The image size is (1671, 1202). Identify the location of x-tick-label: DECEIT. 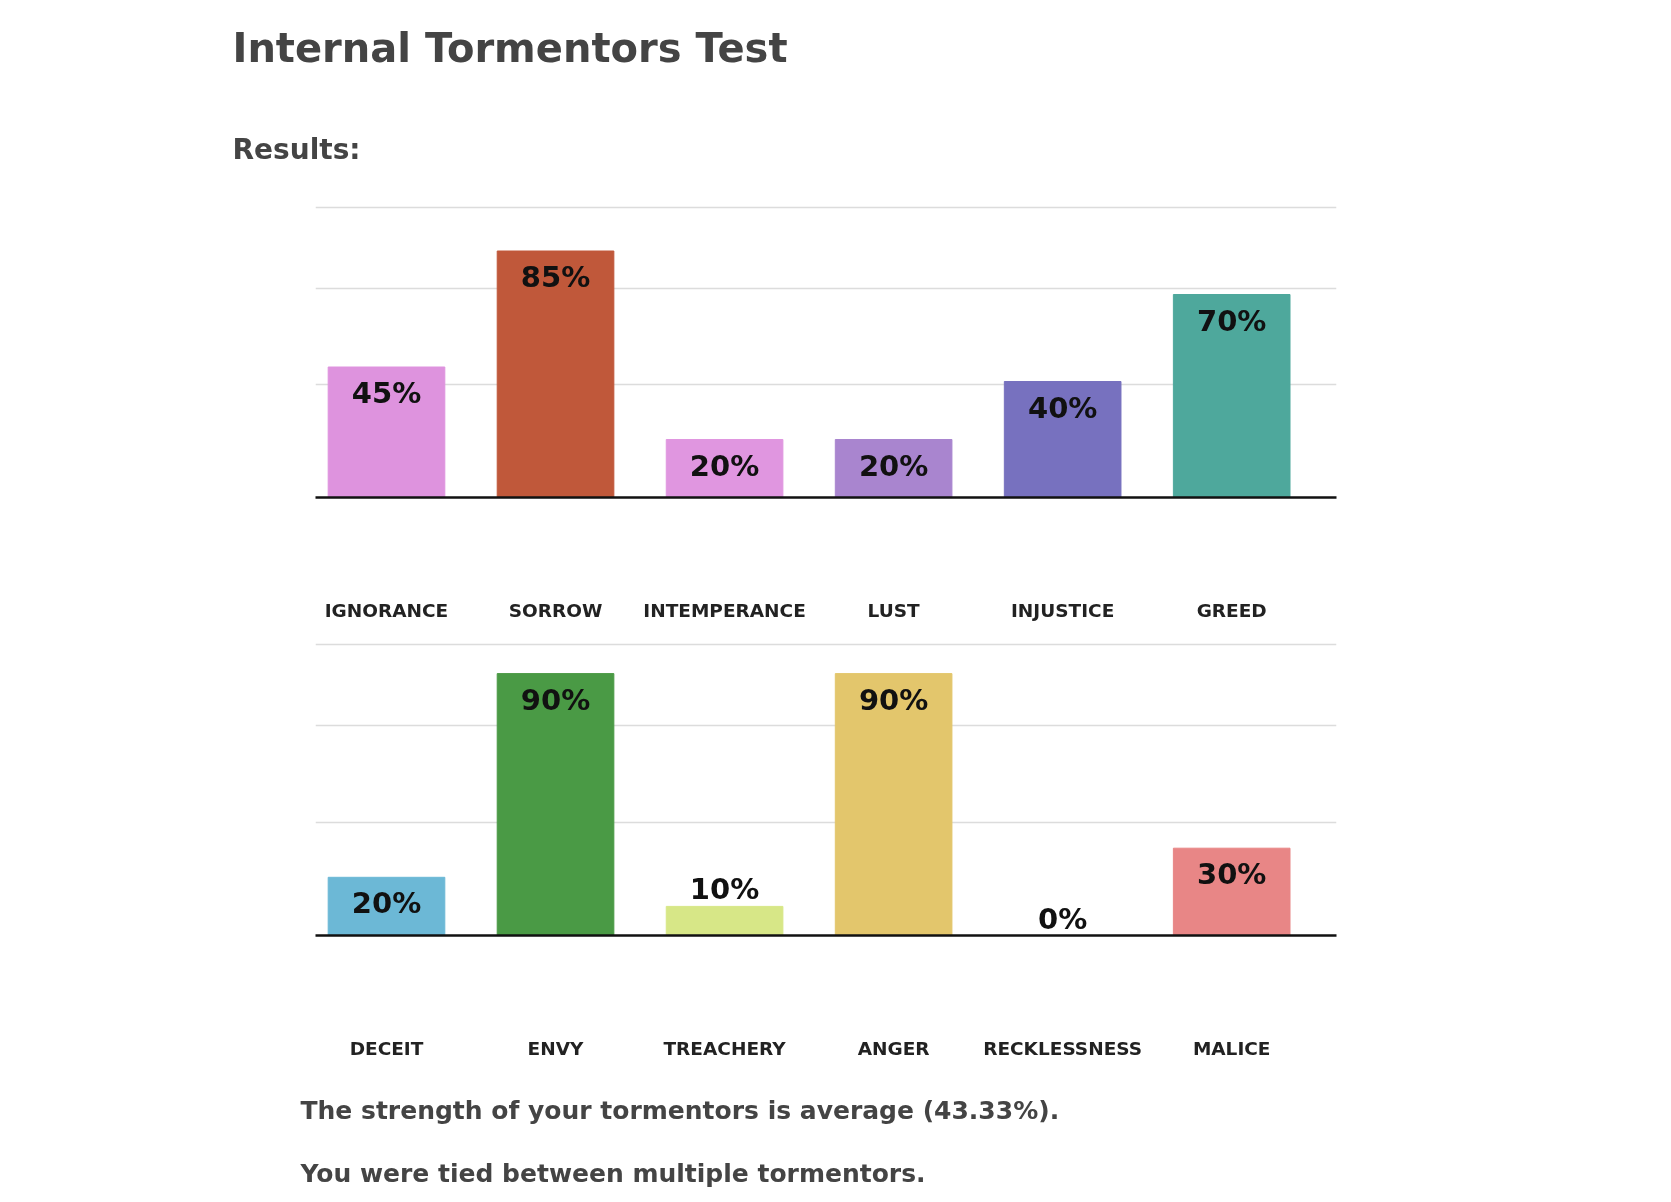
(386, 1048).